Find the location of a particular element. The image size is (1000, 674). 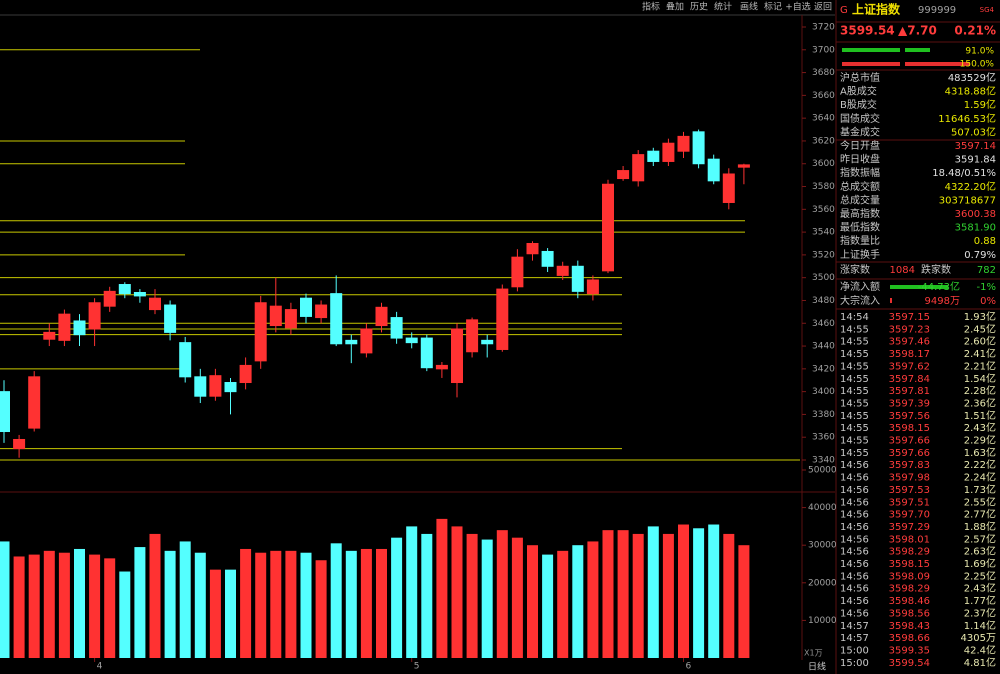

toolbar-button: 标记 is located at coordinates (773, 7).